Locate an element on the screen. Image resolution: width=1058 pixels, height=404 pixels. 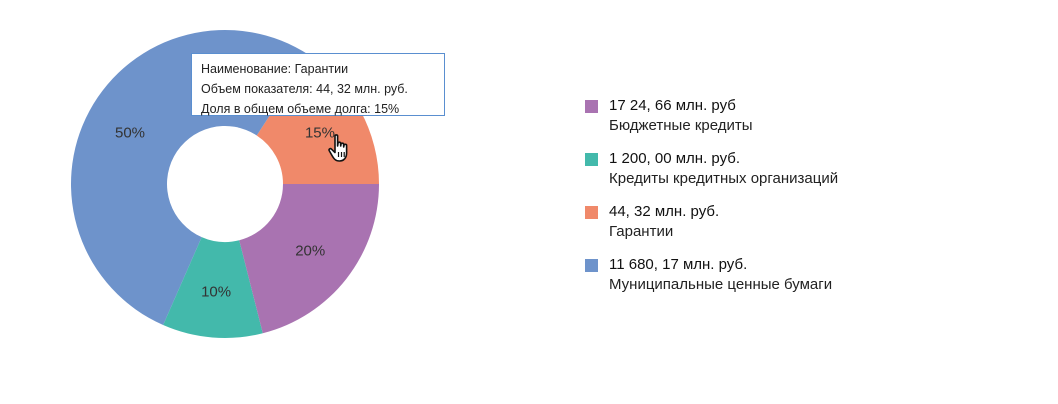
slice-label-3: 20% is located at coordinates (310, 250).